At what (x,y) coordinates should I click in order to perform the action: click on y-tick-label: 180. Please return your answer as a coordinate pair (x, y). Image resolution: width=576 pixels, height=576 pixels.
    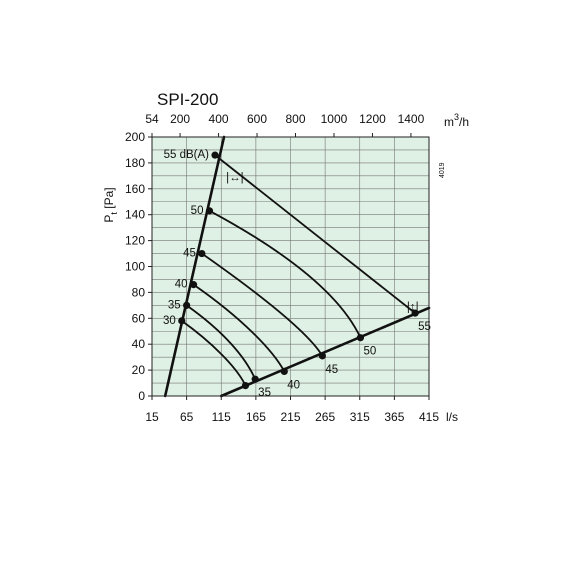
    Looking at the image, I should click on (135, 163).